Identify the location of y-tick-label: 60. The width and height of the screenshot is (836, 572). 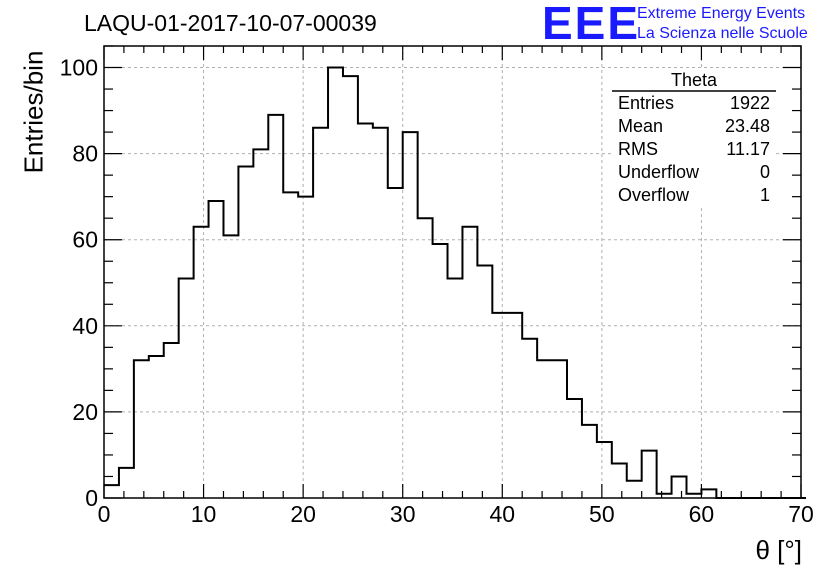
(85, 240).